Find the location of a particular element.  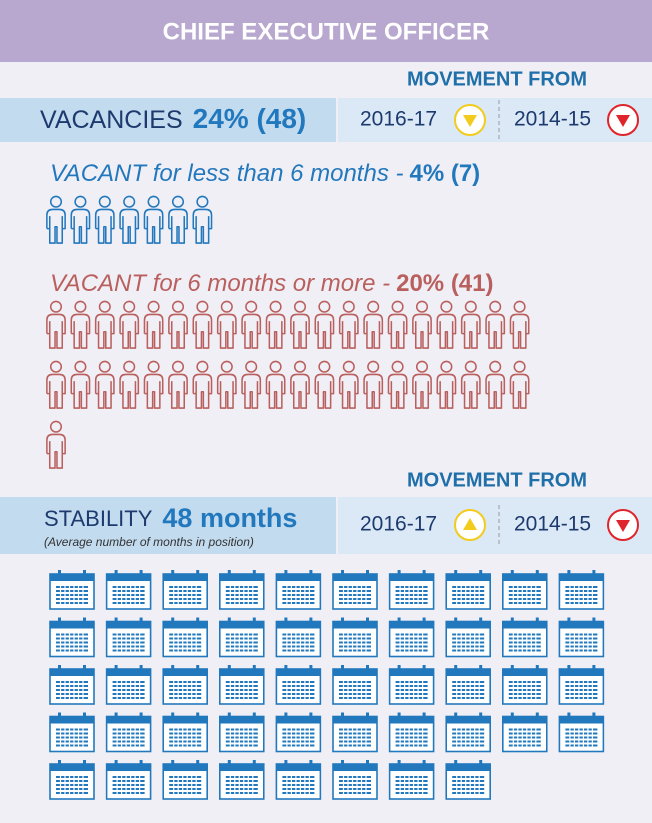

stability-band is located at coordinates (168, 525).